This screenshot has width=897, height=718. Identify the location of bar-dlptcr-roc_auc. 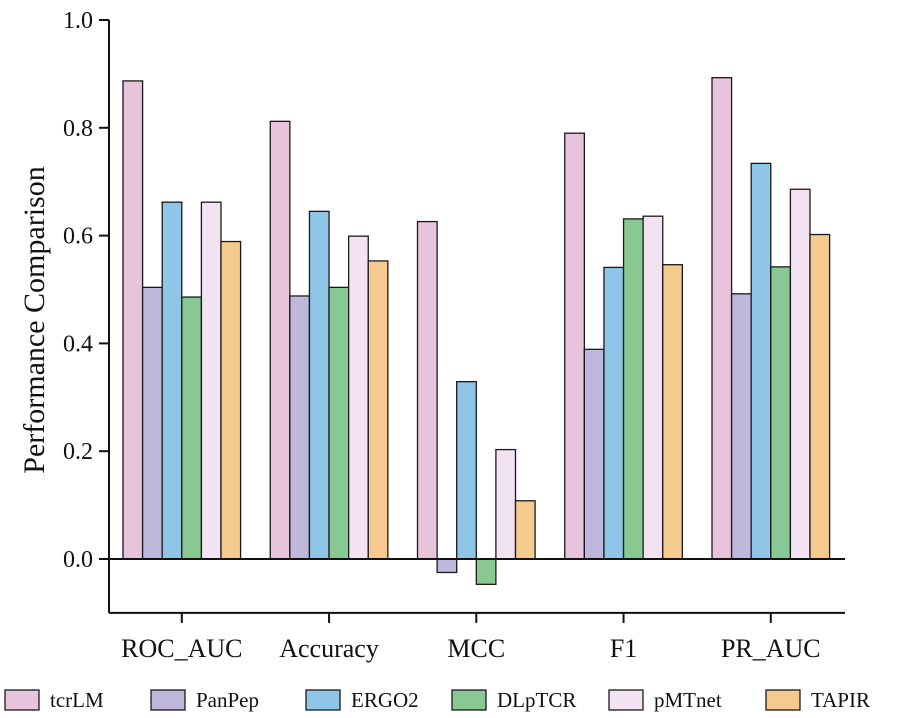
(192, 428).